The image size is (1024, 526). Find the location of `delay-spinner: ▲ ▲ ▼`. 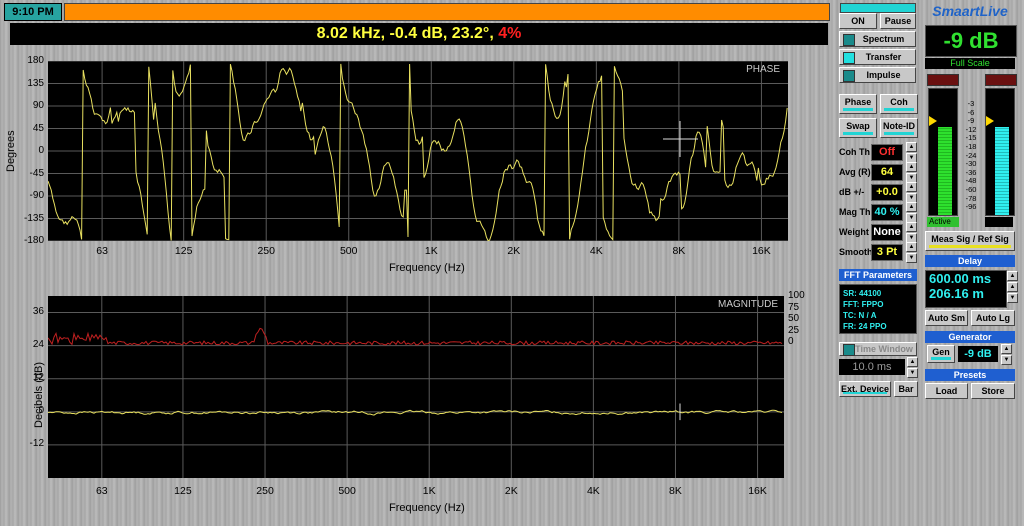

delay-spinner: ▲ ▲ ▼ is located at coordinates (1012, 288).